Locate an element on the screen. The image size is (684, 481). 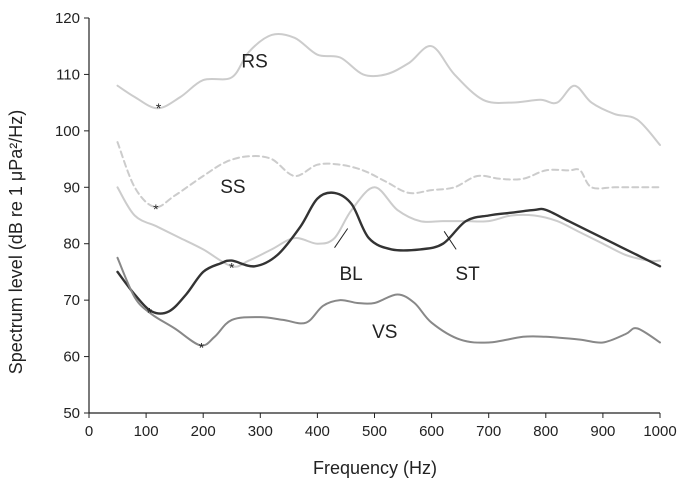
y-tick-label: 90 is located at coordinates (71, 187).